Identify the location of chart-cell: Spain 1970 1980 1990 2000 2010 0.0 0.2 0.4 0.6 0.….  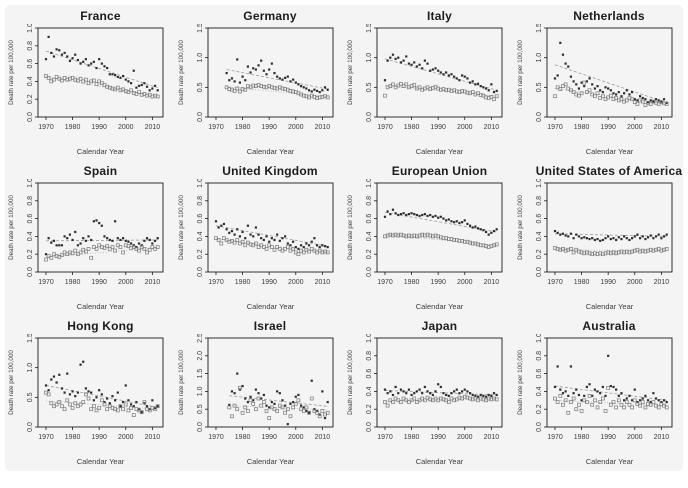
(89, 237).